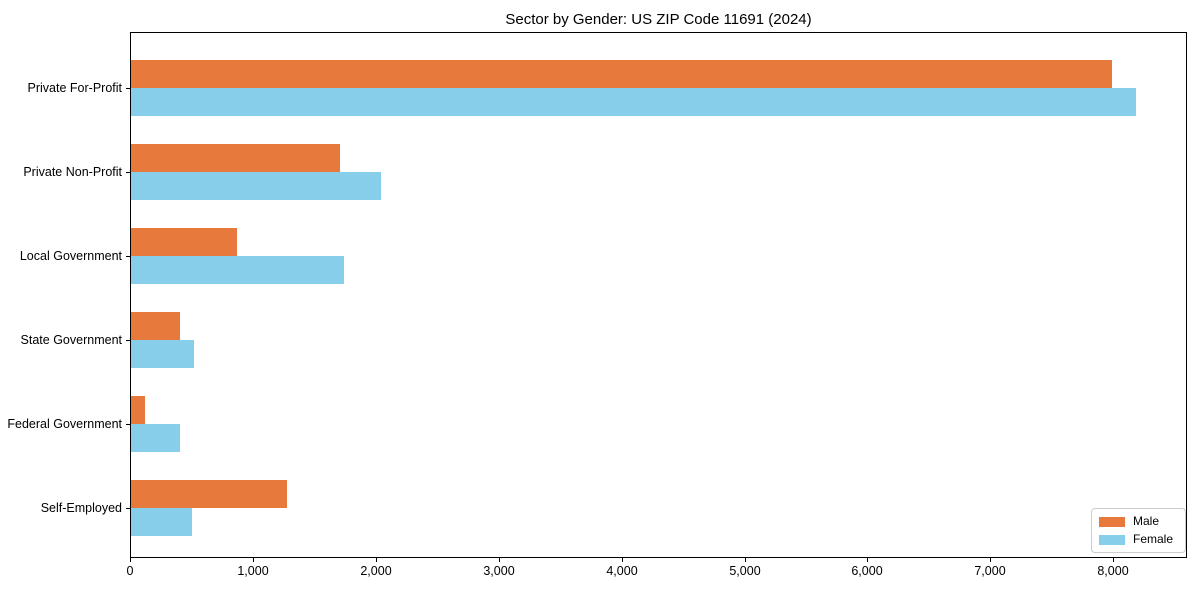 The width and height of the screenshot is (1200, 600). What do you see at coordinates (376, 571) in the screenshot?
I see `x-tick-label-2000: 2,000` at bounding box center [376, 571].